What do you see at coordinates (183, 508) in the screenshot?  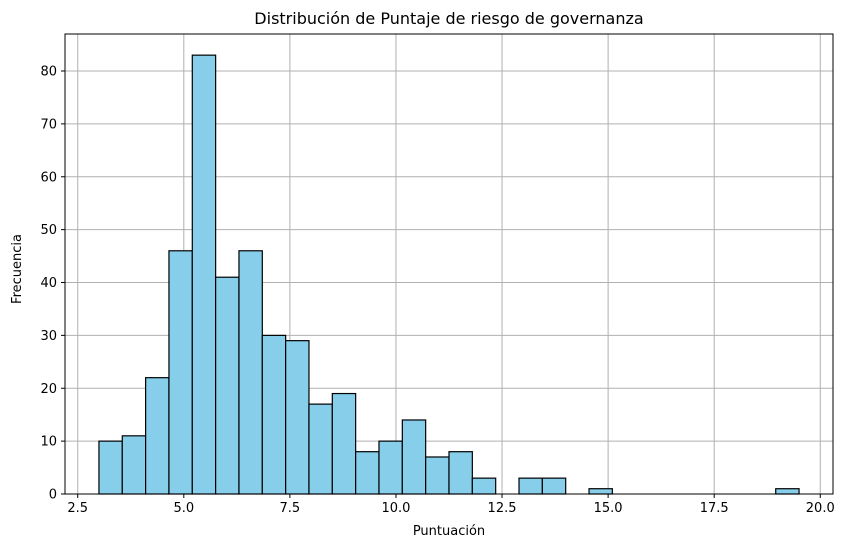 I see `x-tick-label: 5.0` at bounding box center [183, 508].